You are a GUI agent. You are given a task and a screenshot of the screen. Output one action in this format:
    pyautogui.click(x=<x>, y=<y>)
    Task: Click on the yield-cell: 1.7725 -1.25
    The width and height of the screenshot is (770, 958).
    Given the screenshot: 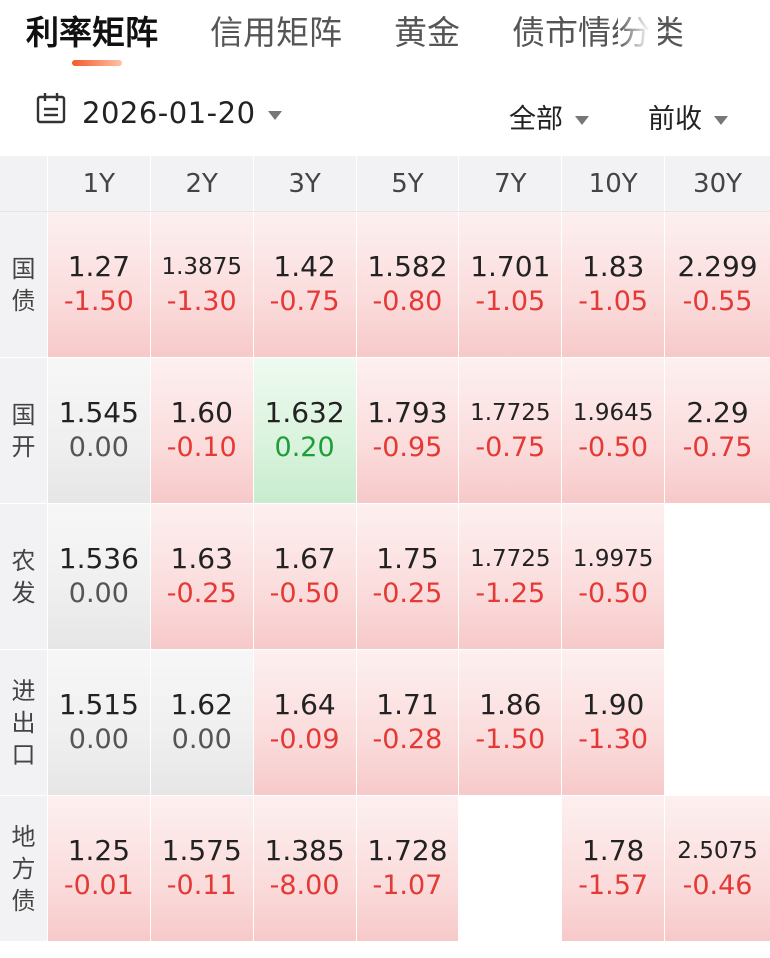 What is the action you would take?
    pyautogui.click(x=510, y=576)
    